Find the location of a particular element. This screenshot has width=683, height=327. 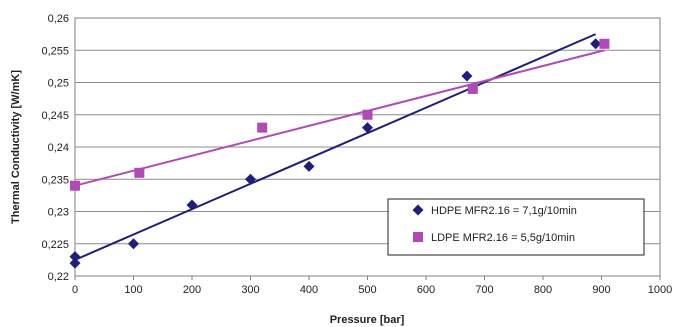

x-tick-label: 100 is located at coordinates (133, 290).